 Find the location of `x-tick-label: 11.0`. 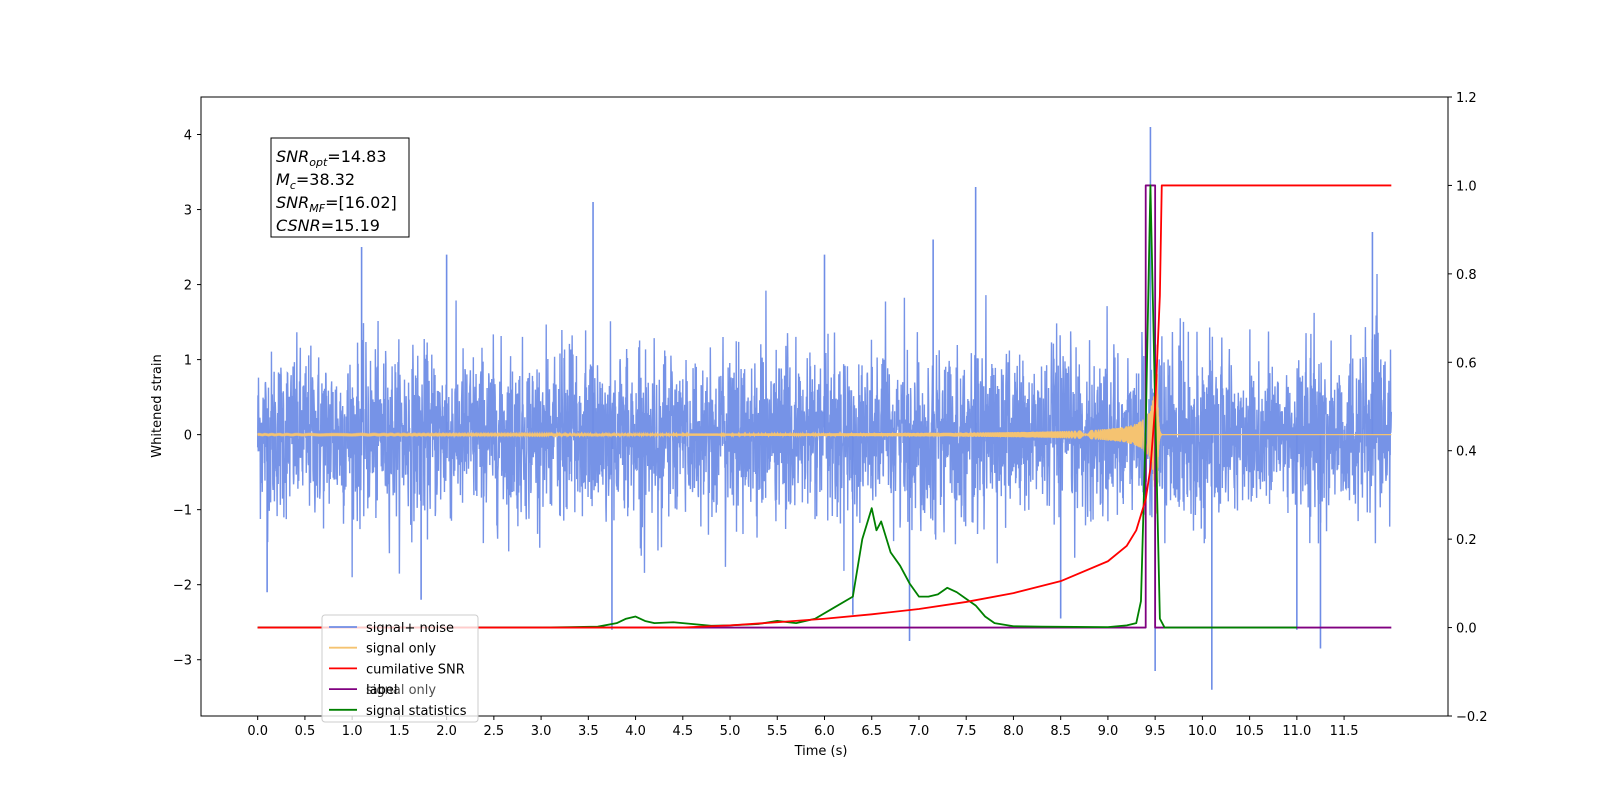

x-tick-label: 11.0 is located at coordinates (1296, 731).